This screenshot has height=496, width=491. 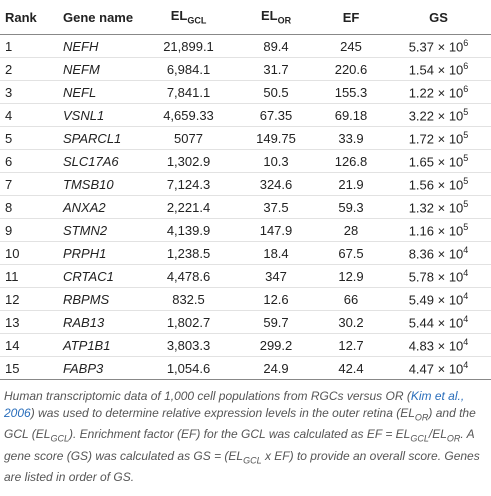 What do you see at coordinates (188, 276) in the screenshot?
I see `table-cell: 4,478.6` at bounding box center [188, 276].